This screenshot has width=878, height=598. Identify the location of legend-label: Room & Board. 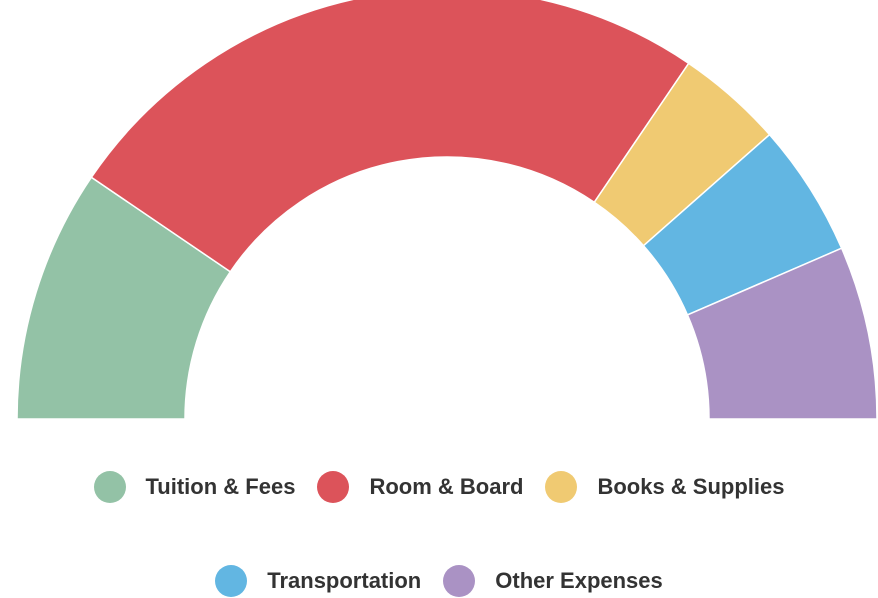
(446, 486).